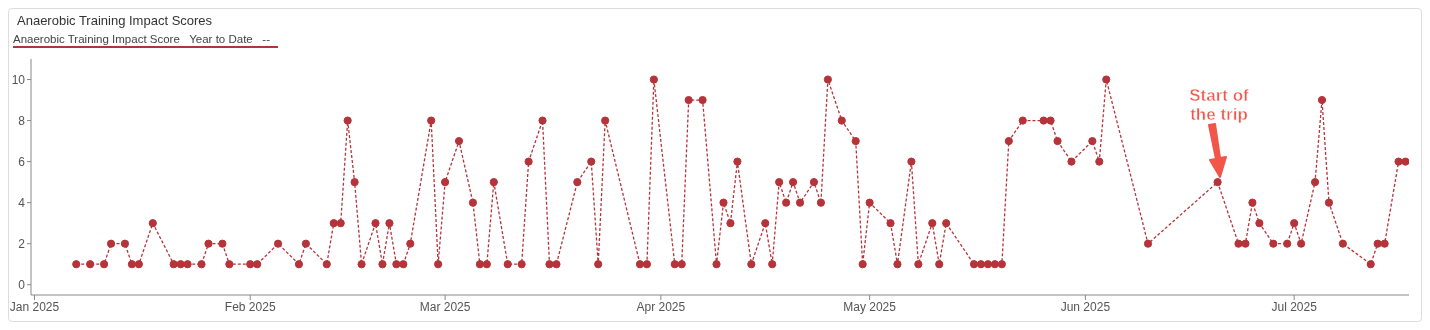 This screenshot has height=330, width=1430. I want to click on y-tick-label: 4, so click(22, 202).